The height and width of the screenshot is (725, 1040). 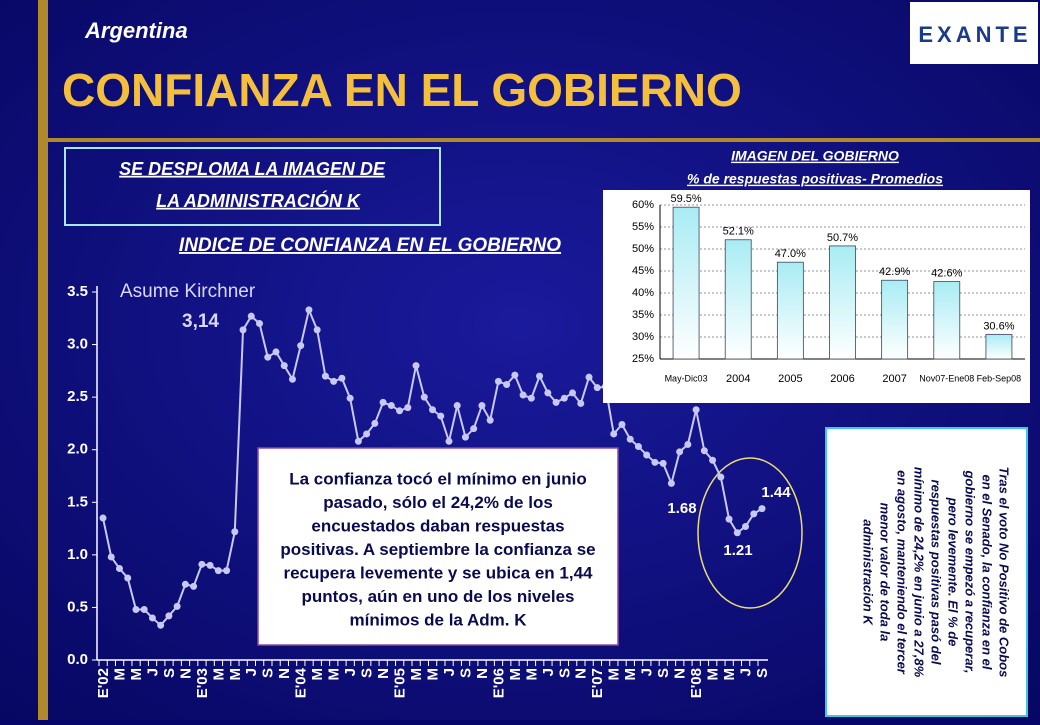 I want to click on country: Argentina, so click(x=136, y=30).